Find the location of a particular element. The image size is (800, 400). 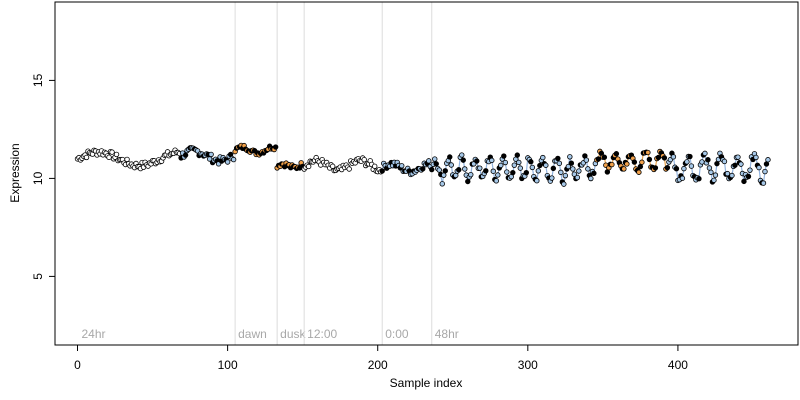

region-label: 24hr is located at coordinates (94, 334).